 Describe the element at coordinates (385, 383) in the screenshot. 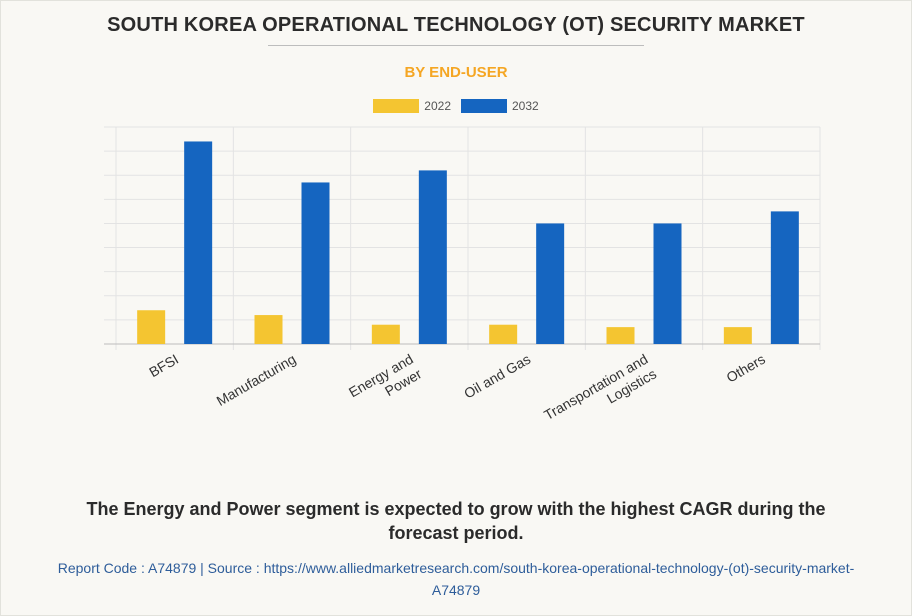

I see `x-tick-label-2: Energy andPower` at that location.